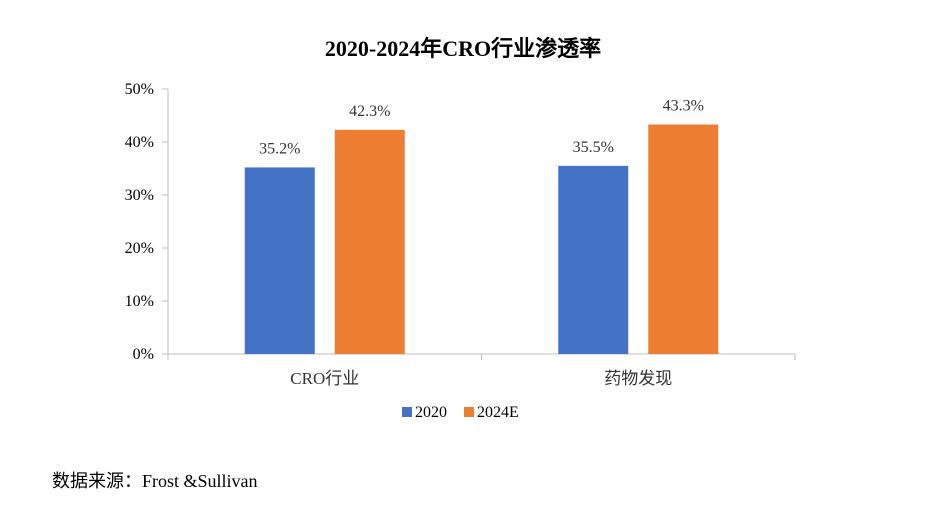  I want to click on y-tick-label: 0%, so click(143, 354).